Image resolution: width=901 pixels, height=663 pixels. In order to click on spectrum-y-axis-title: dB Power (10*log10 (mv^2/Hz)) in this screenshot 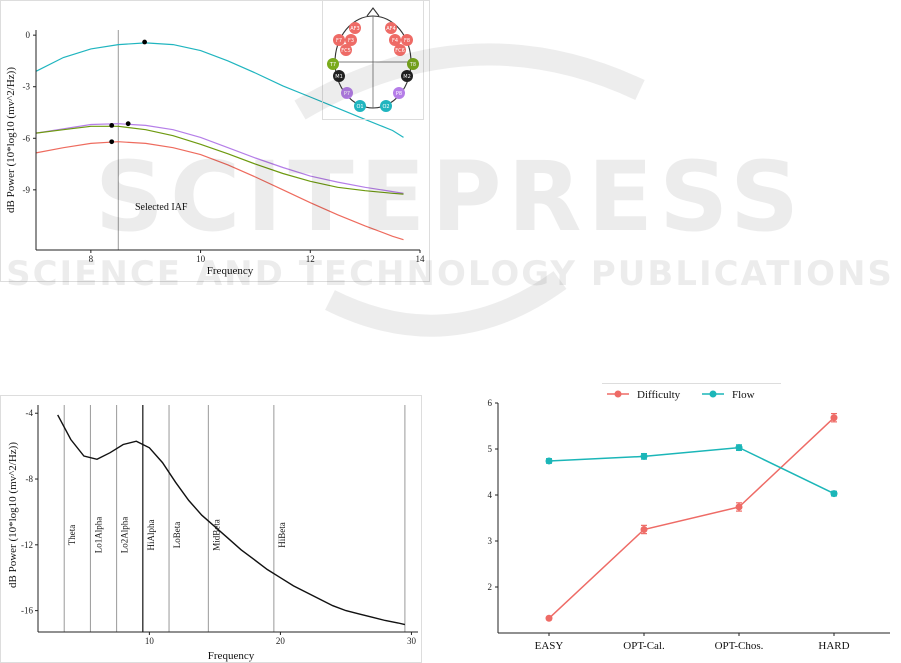, I will do `click(13, 515)`.